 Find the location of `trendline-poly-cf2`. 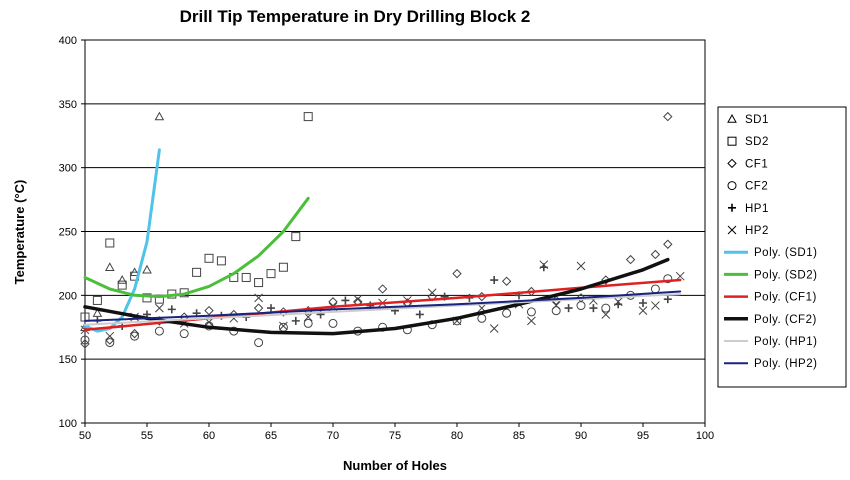

trendline-poly-cf2 is located at coordinates (376, 296).